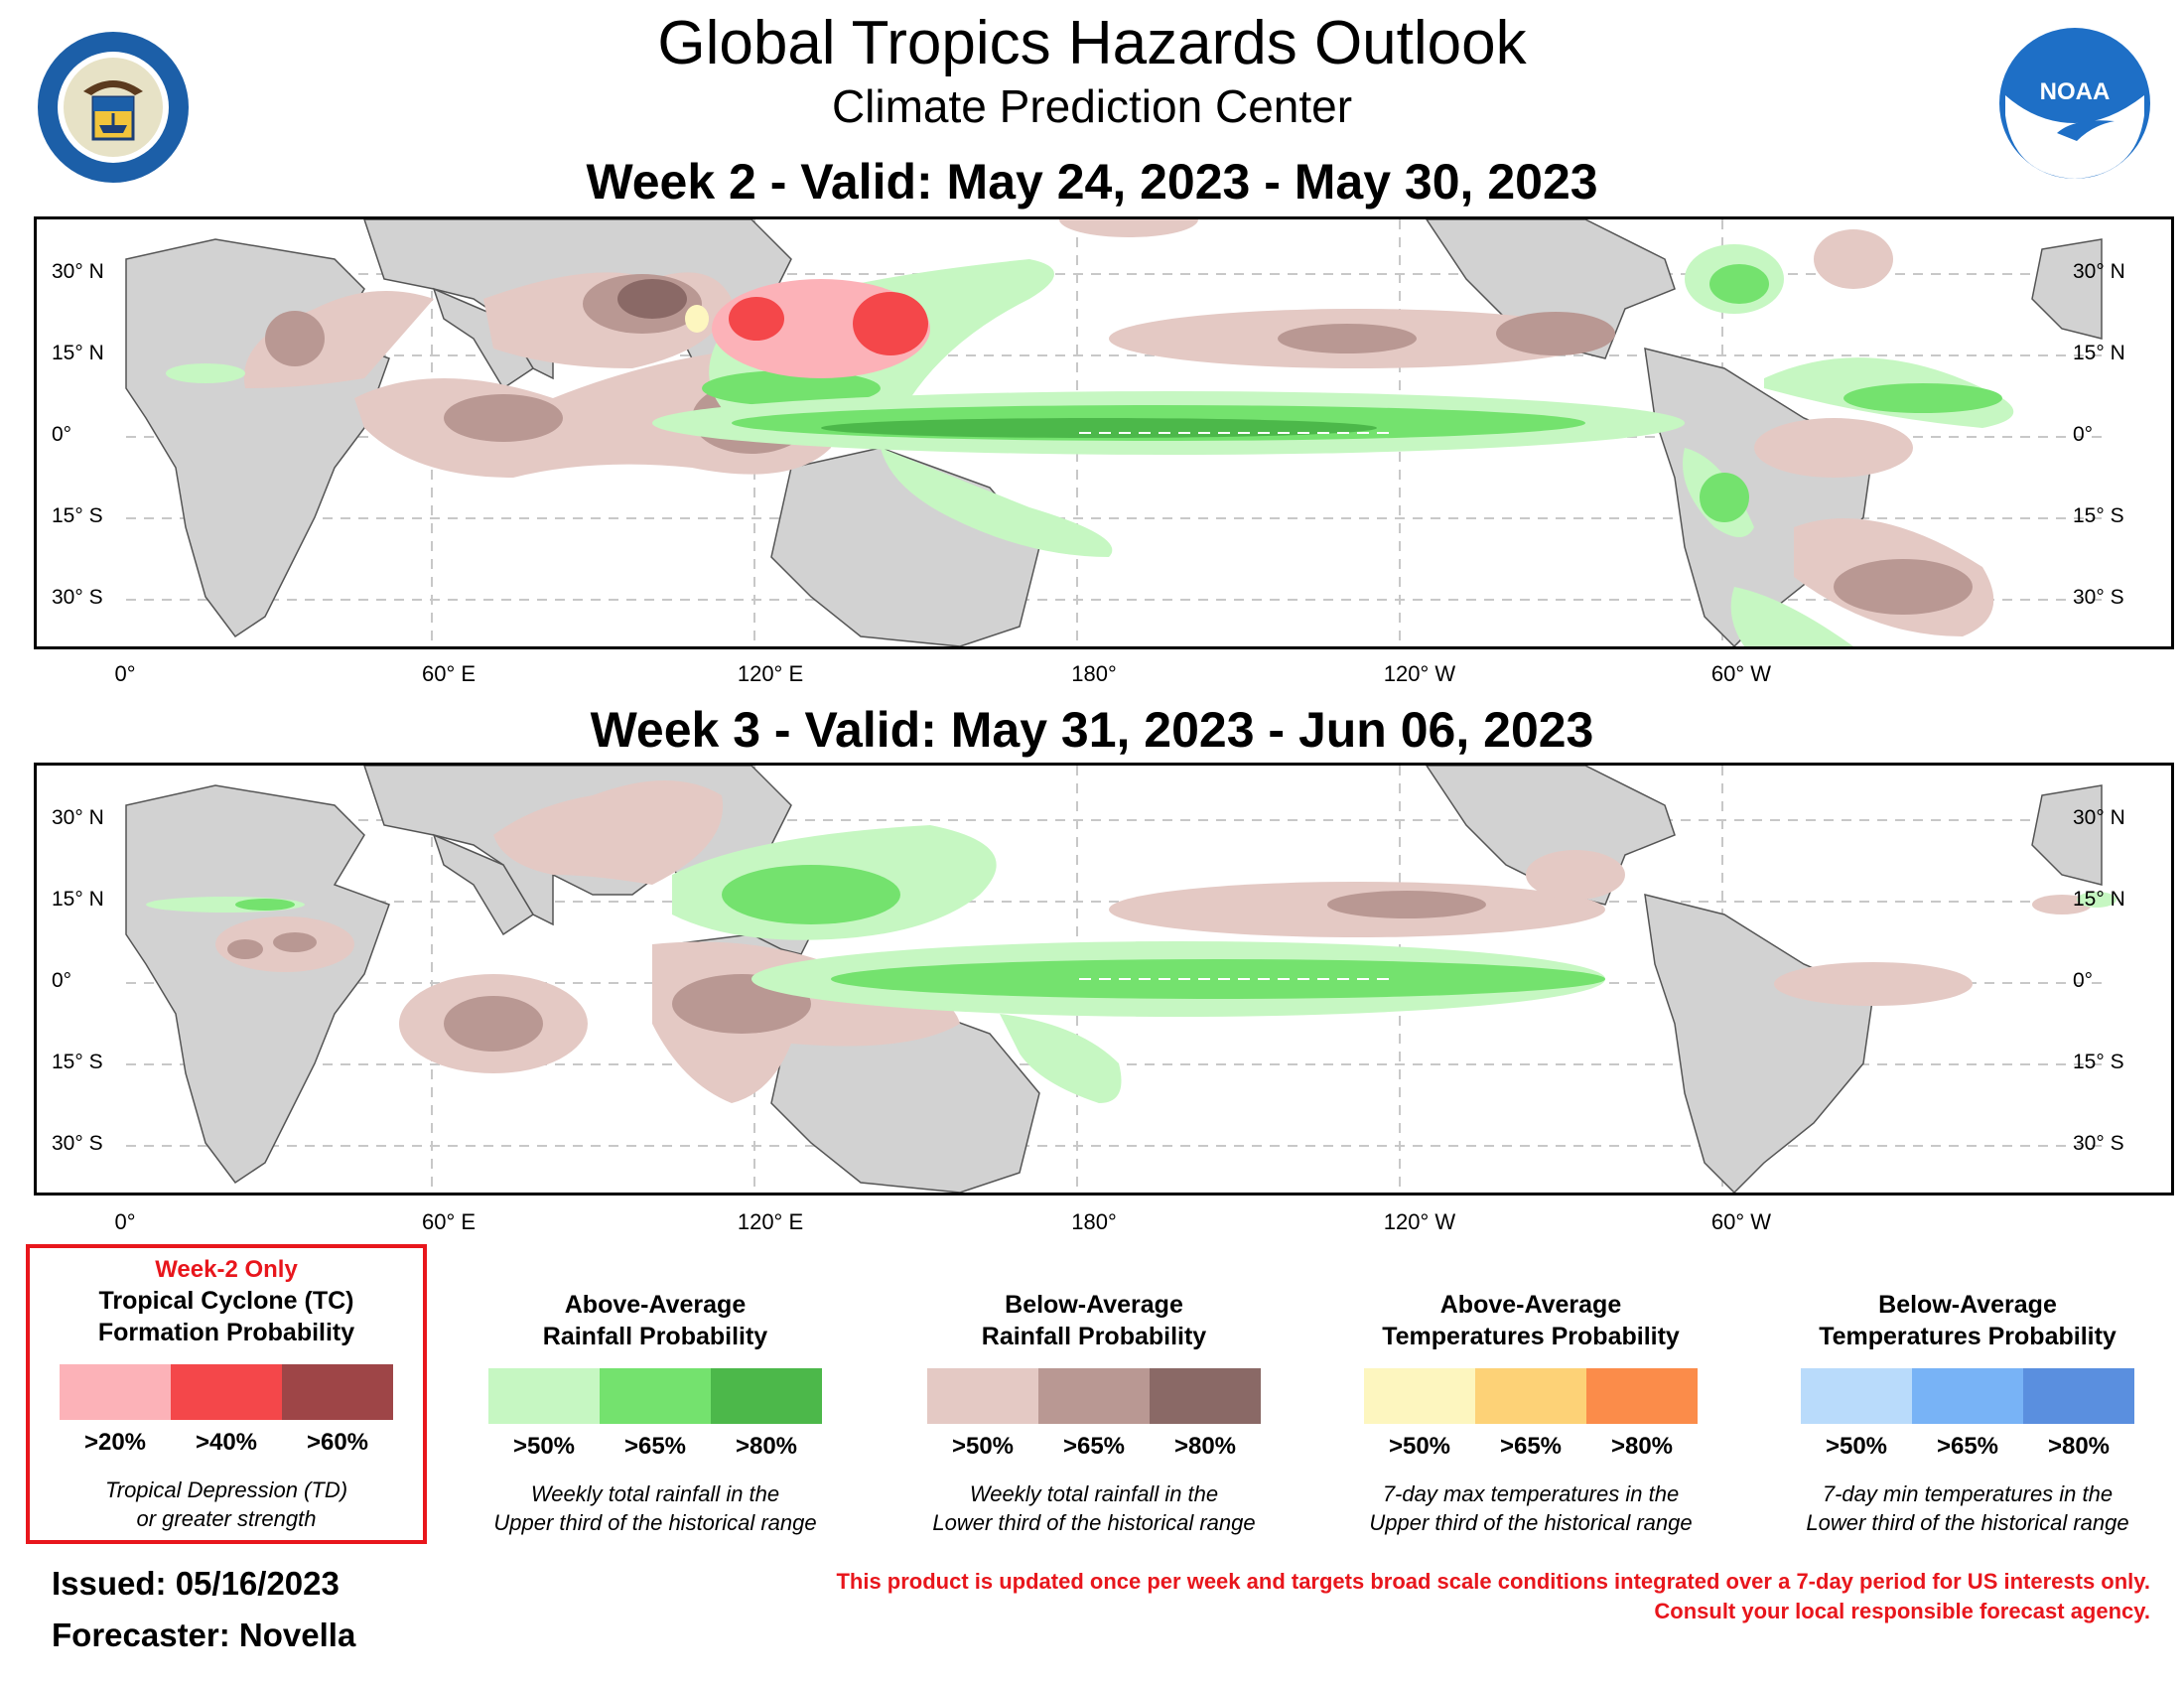 The image size is (2184, 1688). What do you see at coordinates (2075, 91) in the screenshot?
I see `svg-text: NOAA` at bounding box center [2075, 91].